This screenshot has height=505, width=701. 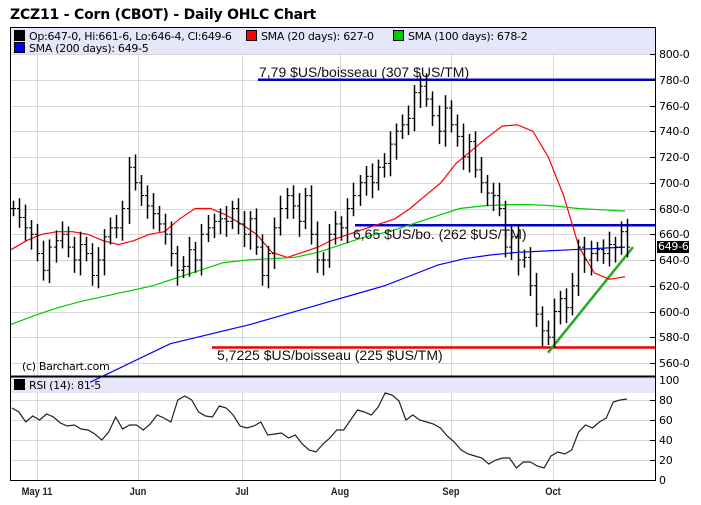 I want to click on rsi-polyline, so click(x=319, y=430).